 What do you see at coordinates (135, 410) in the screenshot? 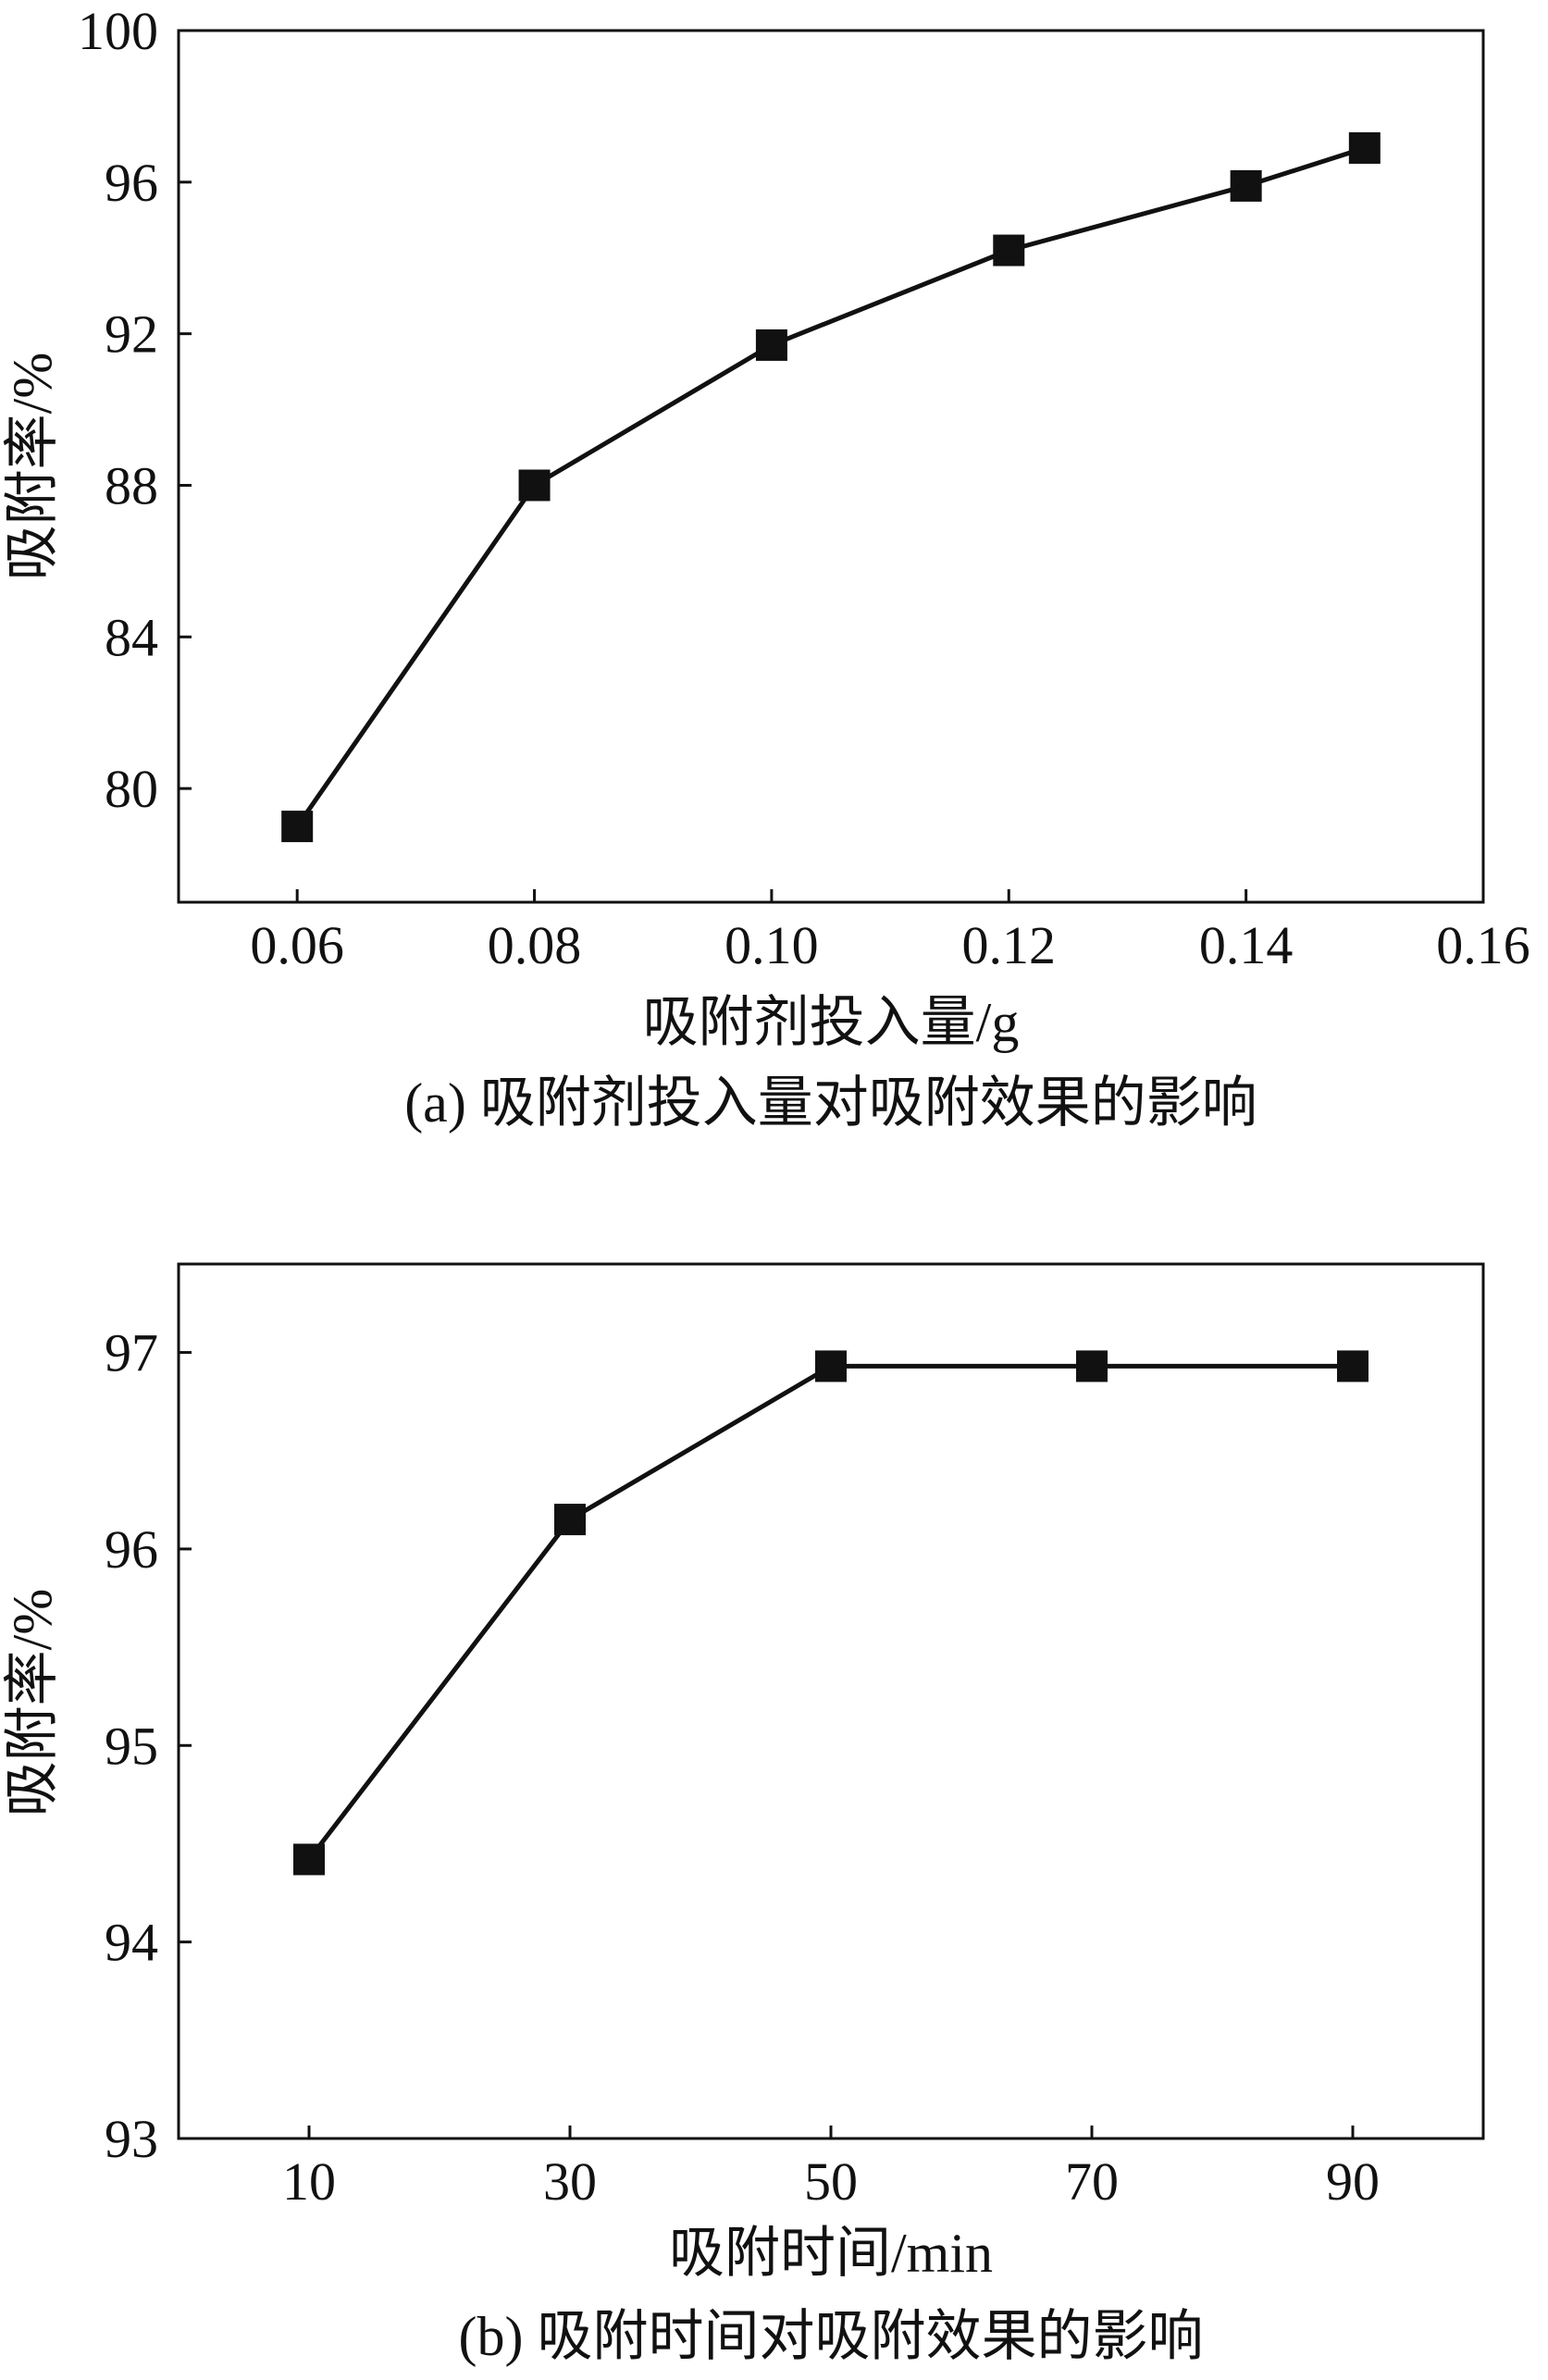
I see `y-ticks-a: 80 84 88 92 96 100` at bounding box center [135, 410].